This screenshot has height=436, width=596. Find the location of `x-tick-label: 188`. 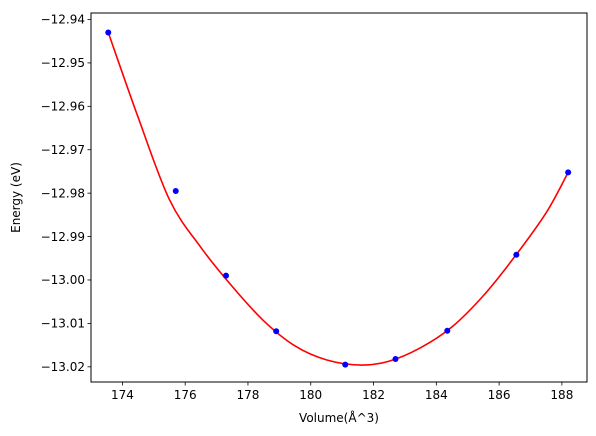

x-tick-label: 188 is located at coordinates (561, 395).